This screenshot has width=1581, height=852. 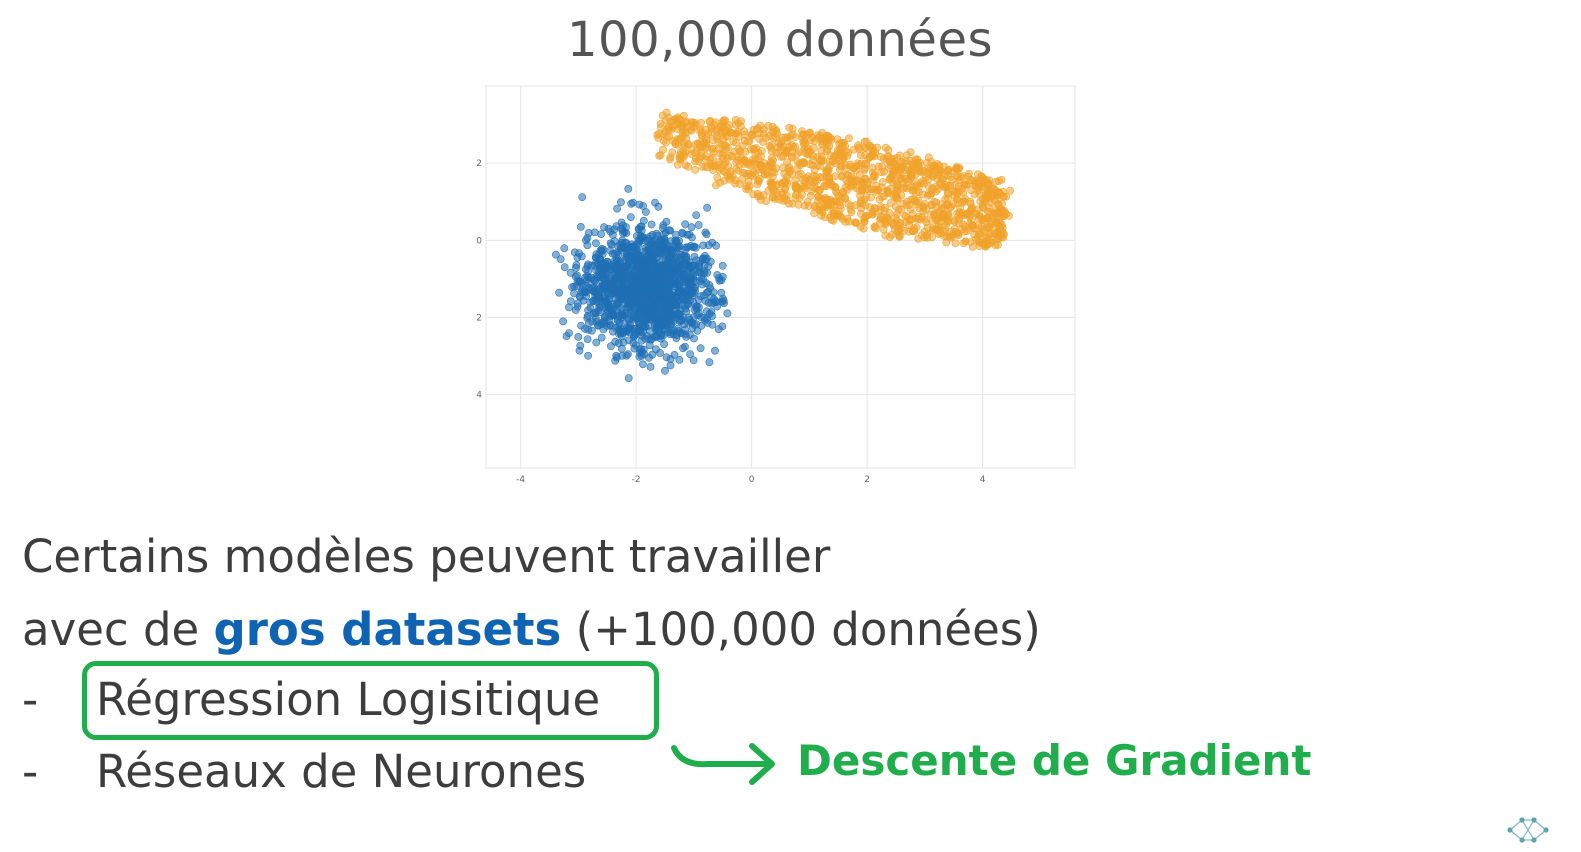 What do you see at coordinates (387, 629) in the screenshot?
I see `highlight-gros-datasets: gros datasets` at bounding box center [387, 629].